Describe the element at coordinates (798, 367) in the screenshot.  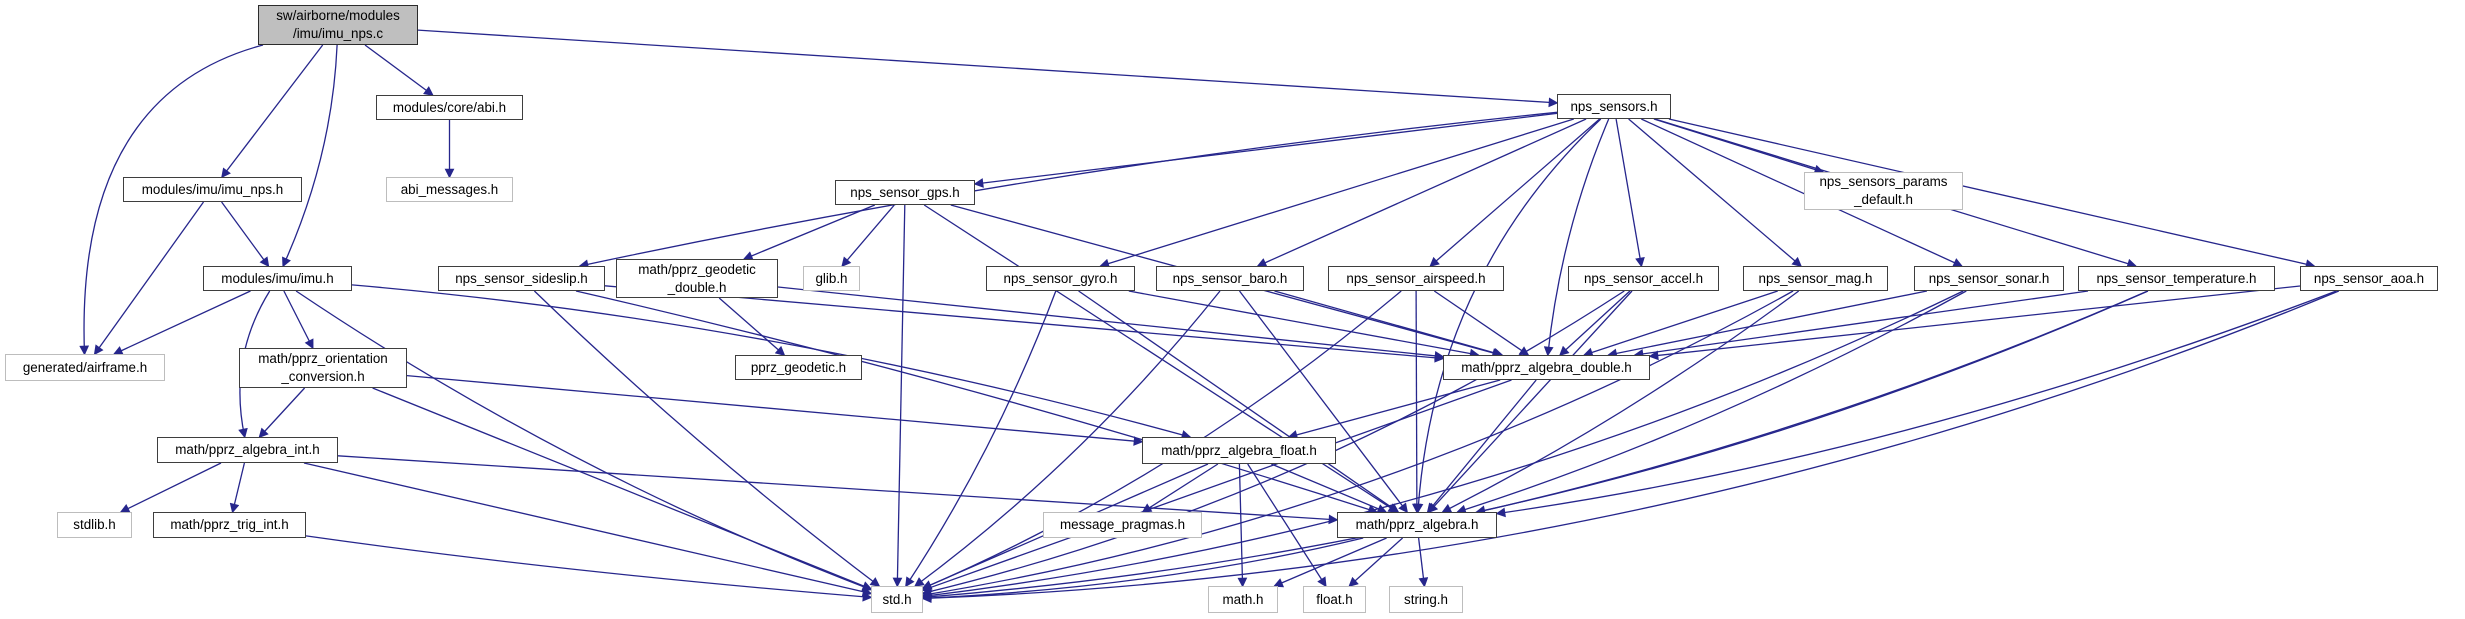
I see `node-pprz-geodetic-h: pprz_geodetic.h` at that location.